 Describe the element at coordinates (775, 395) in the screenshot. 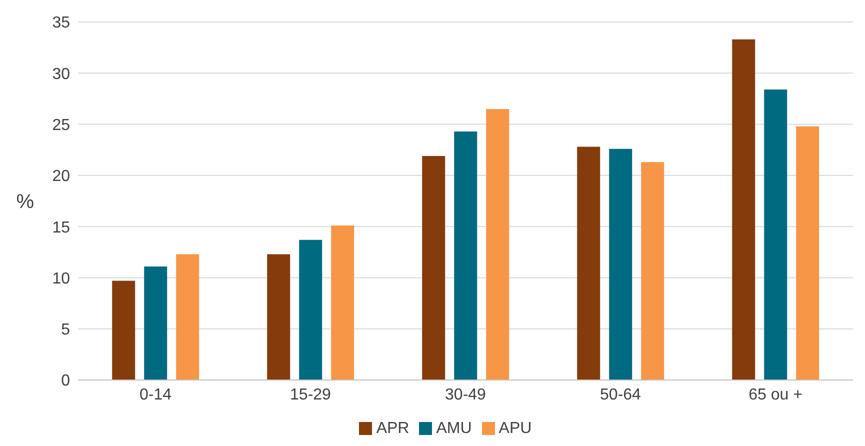

I see `x-tick-label: 65 ou +` at that location.